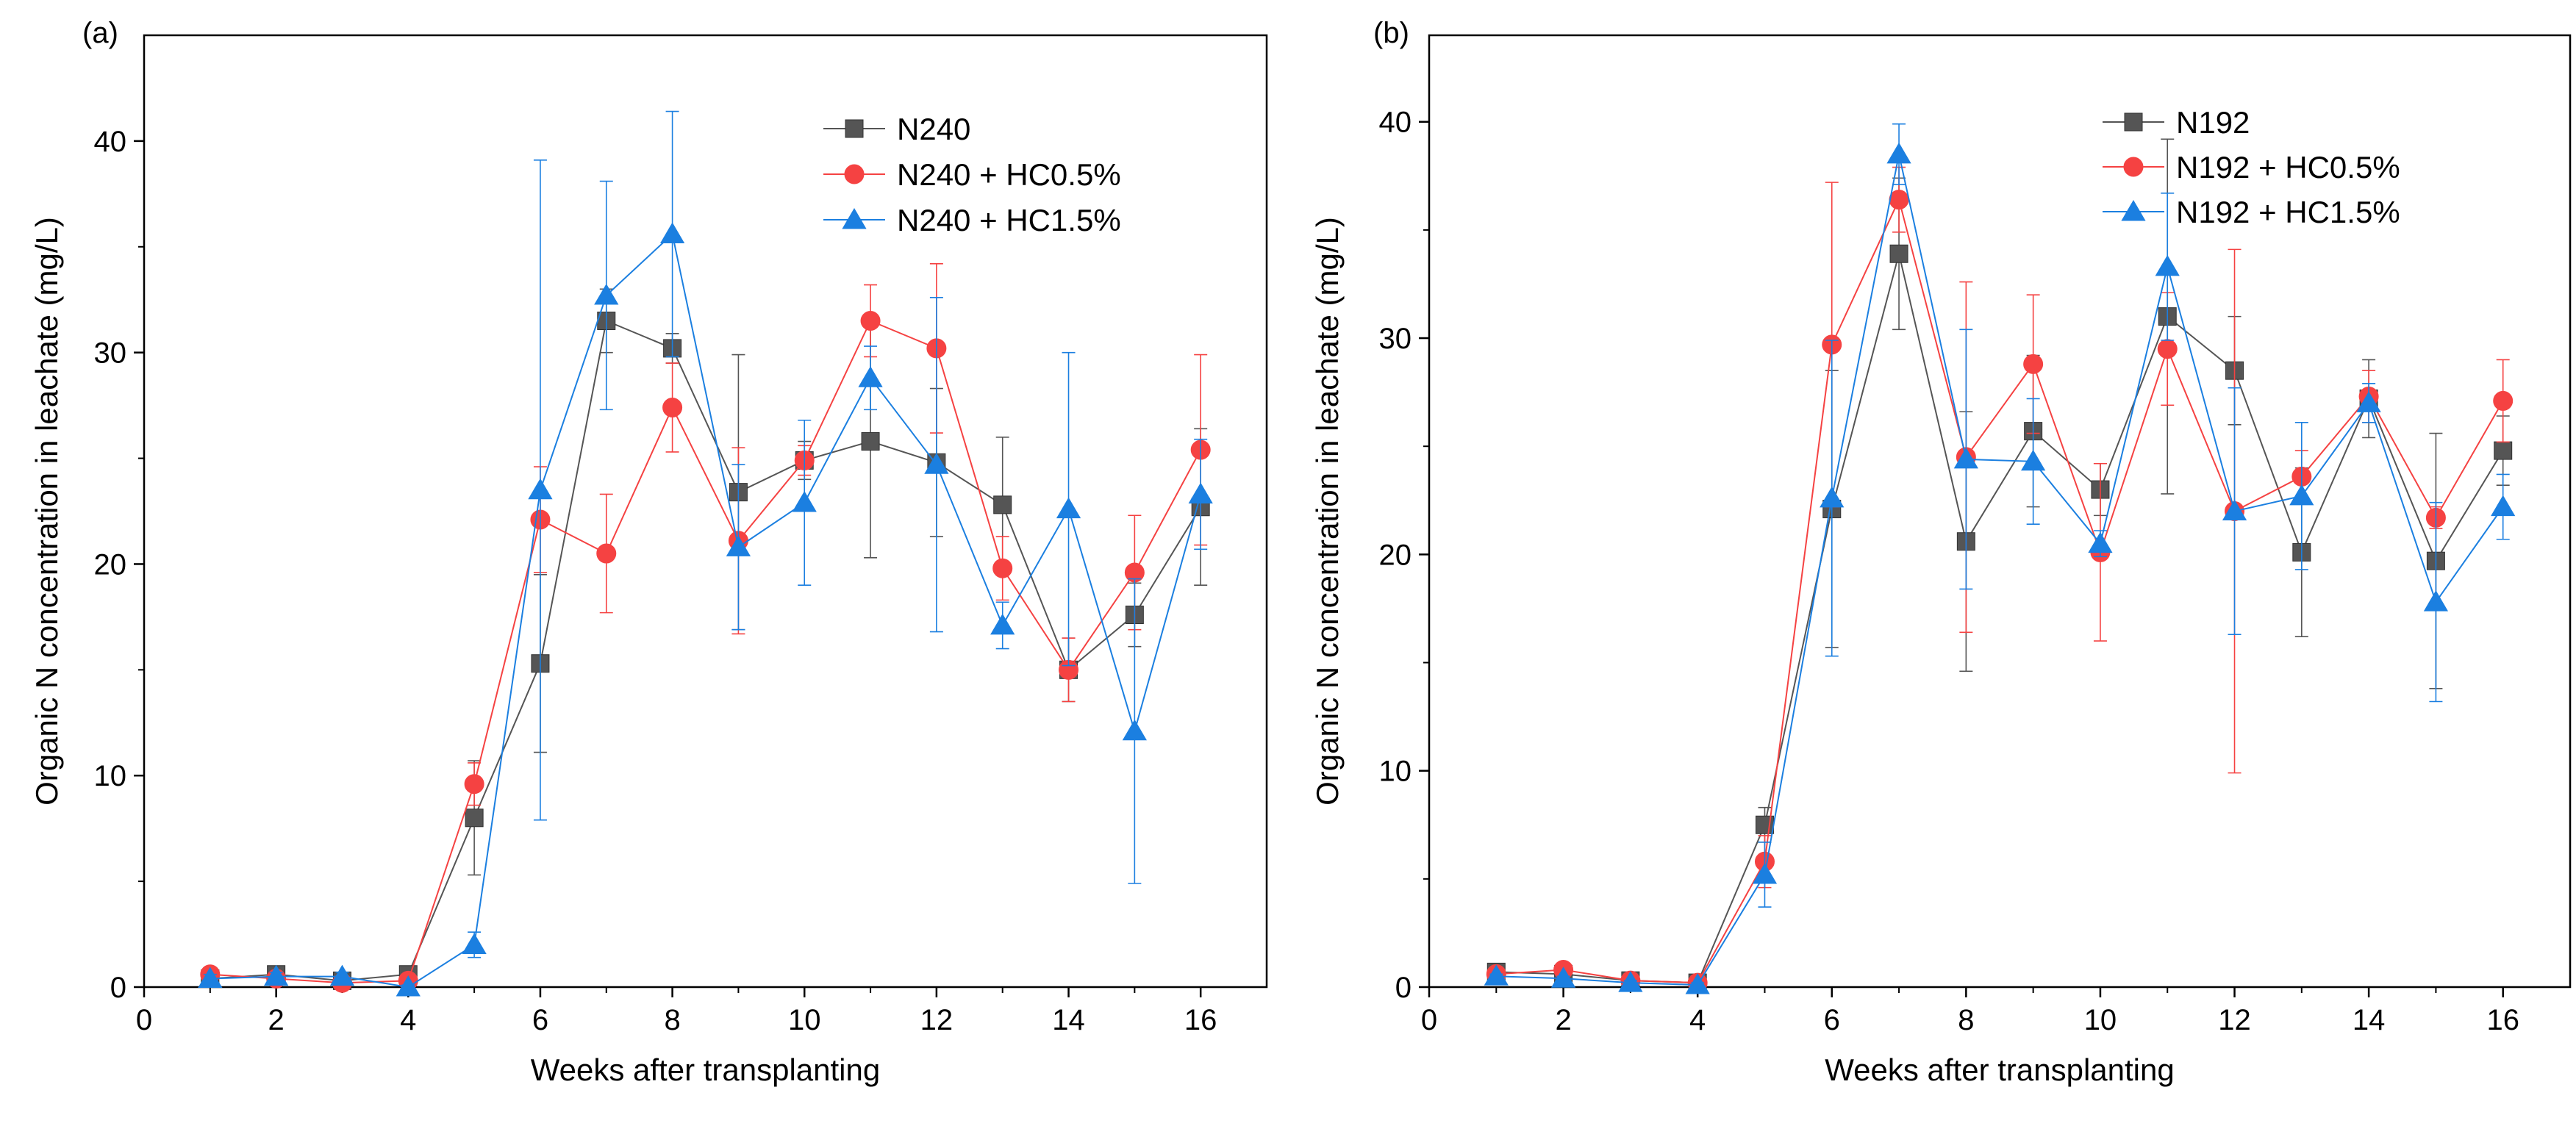  Describe the element at coordinates (100, 33) in the screenshot. I see `panel-label: (a)` at that location.